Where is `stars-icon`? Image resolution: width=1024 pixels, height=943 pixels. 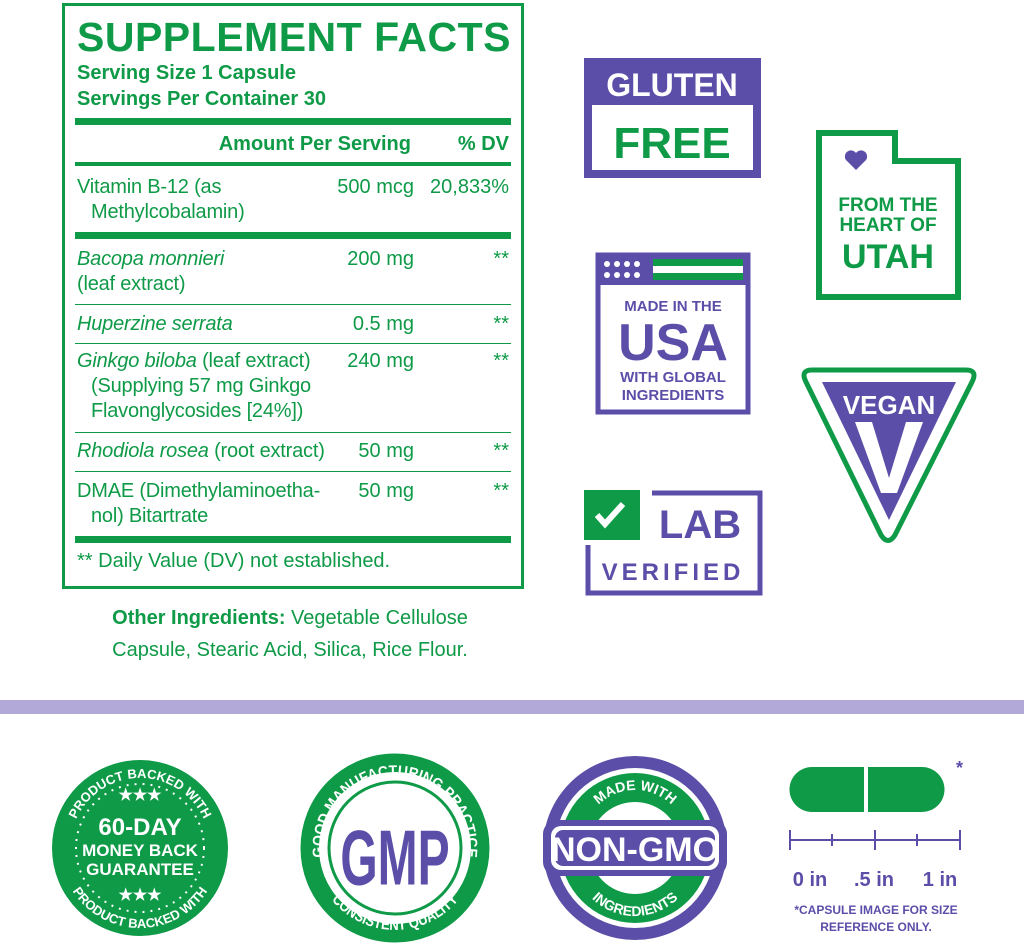 stars-icon is located at coordinates (622, 269).